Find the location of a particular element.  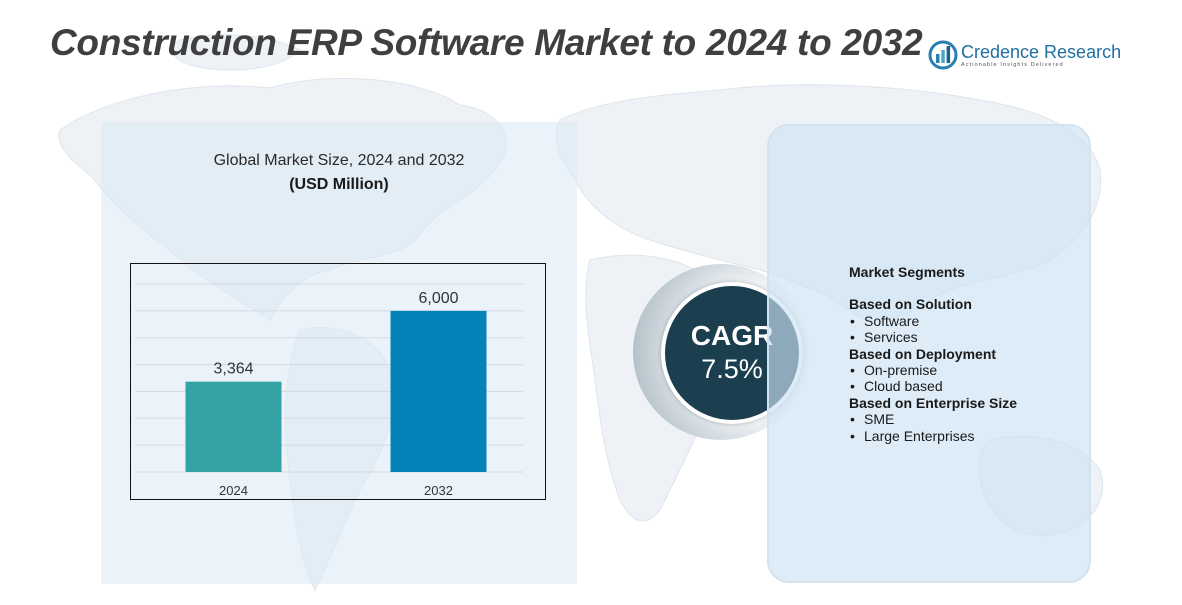

segment-group-title: Based on Enterprise Size is located at coordinates (933, 402).